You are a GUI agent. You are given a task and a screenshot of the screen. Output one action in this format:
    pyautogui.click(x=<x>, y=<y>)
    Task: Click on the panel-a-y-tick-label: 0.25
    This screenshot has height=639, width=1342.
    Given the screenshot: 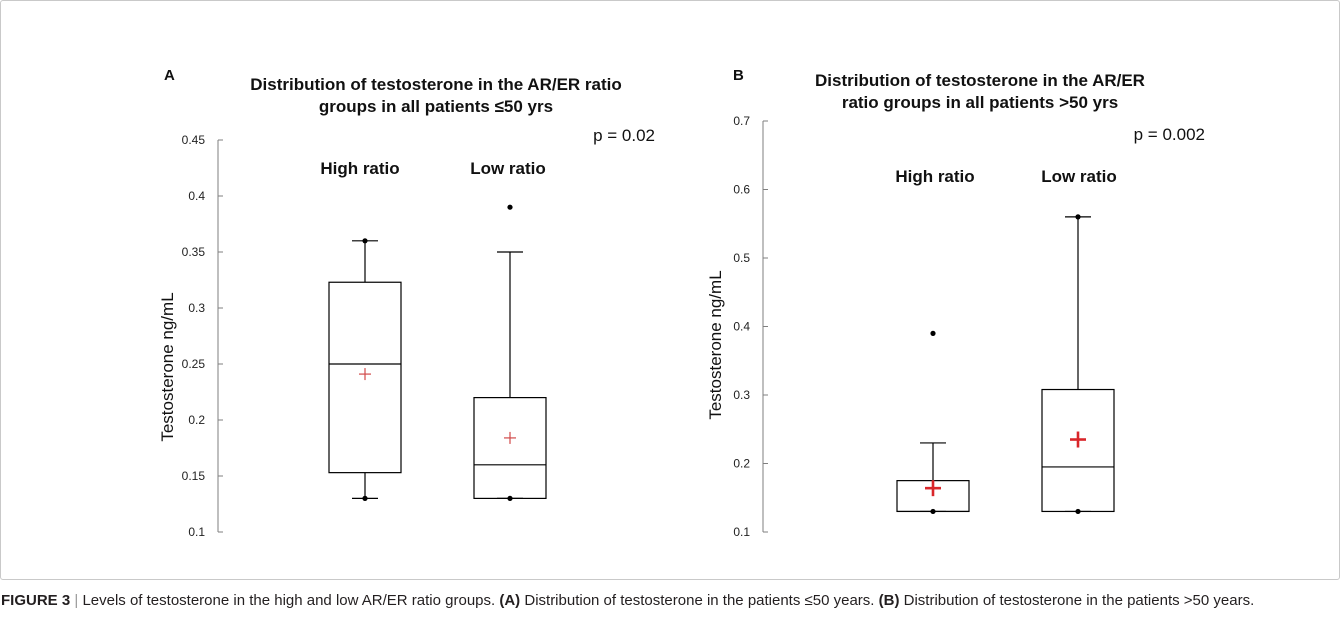 What is the action you would take?
    pyautogui.click(x=194, y=364)
    